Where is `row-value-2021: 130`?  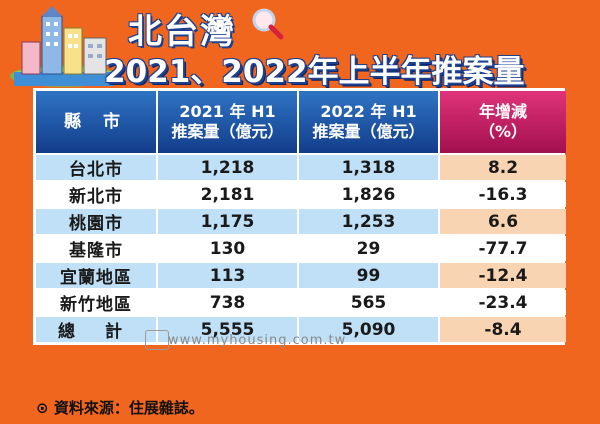
row-value-2021: 130 is located at coordinates (227, 248).